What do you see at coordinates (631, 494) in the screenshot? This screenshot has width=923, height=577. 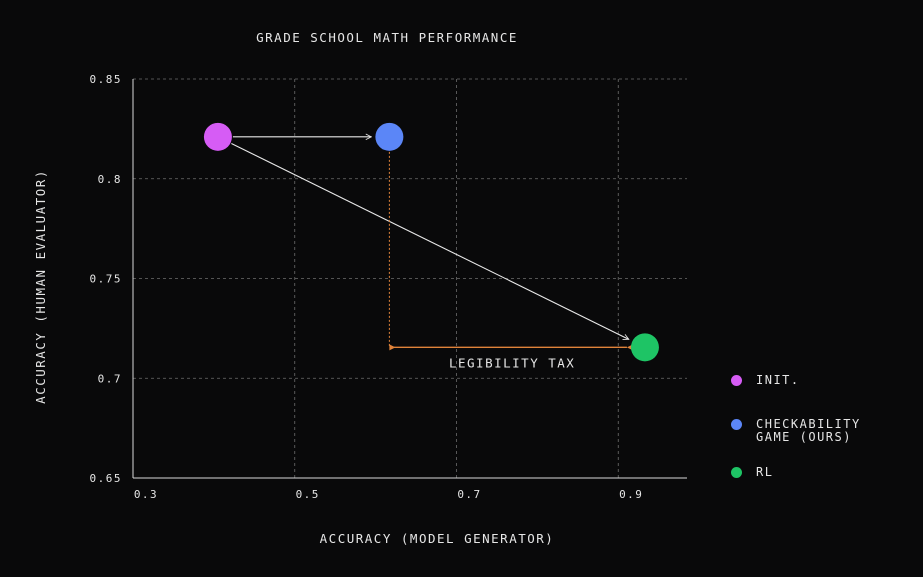 I see `x-tick-label: 0.9` at bounding box center [631, 494].